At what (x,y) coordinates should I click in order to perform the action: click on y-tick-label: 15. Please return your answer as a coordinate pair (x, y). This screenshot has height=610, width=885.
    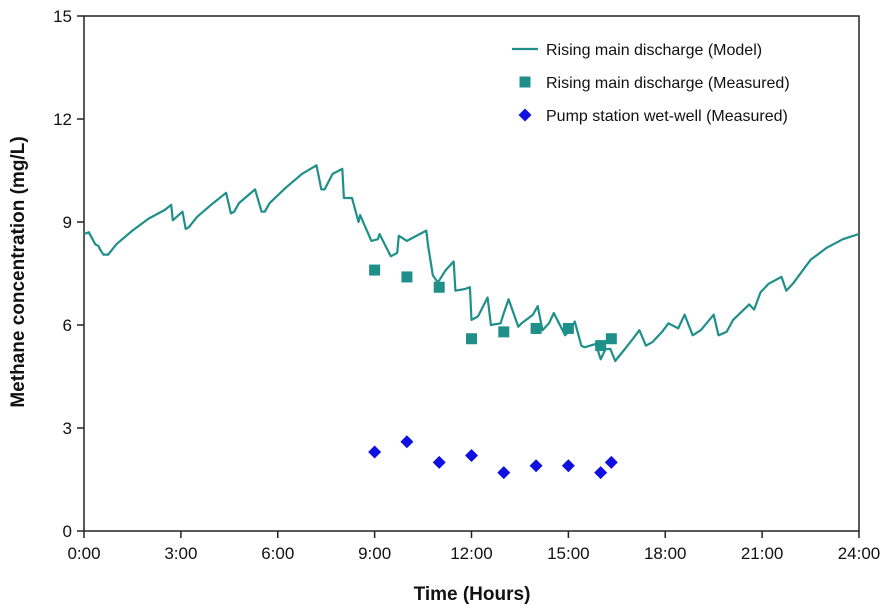
    Looking at the image, I should click on (62, 16).